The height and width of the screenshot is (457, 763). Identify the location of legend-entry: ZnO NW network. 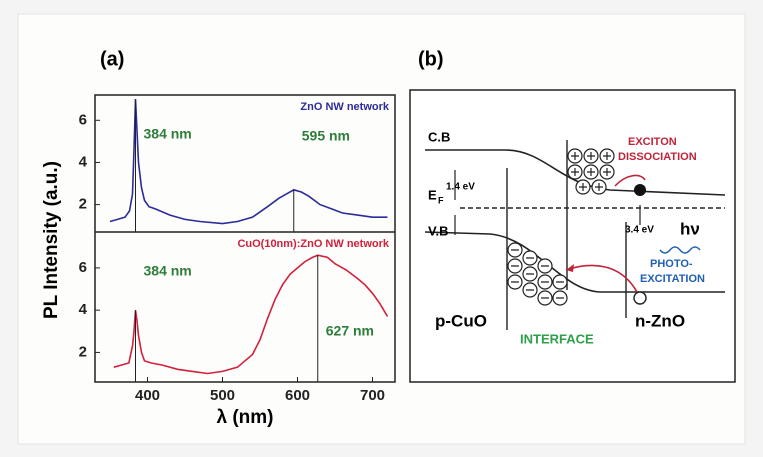
(344, 107).